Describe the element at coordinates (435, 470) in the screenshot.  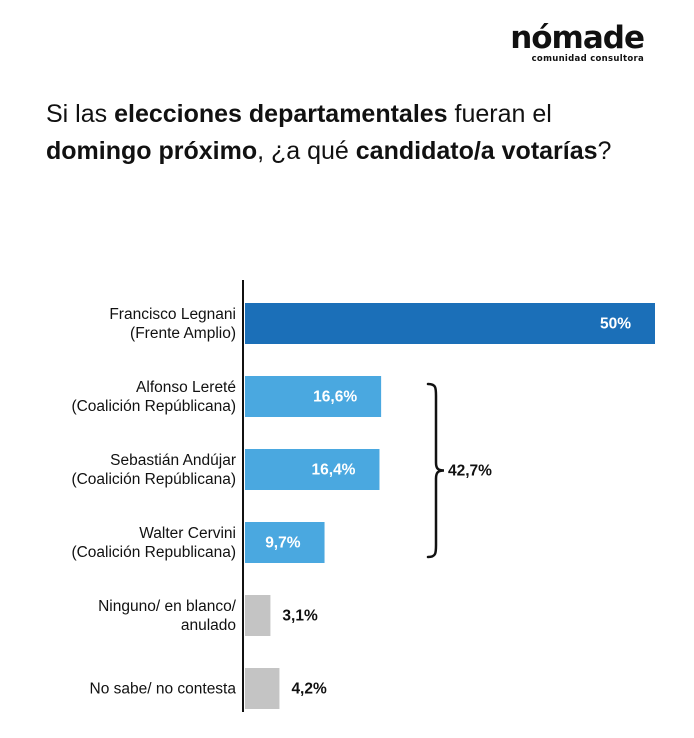
I see `group-bracket` at that location.